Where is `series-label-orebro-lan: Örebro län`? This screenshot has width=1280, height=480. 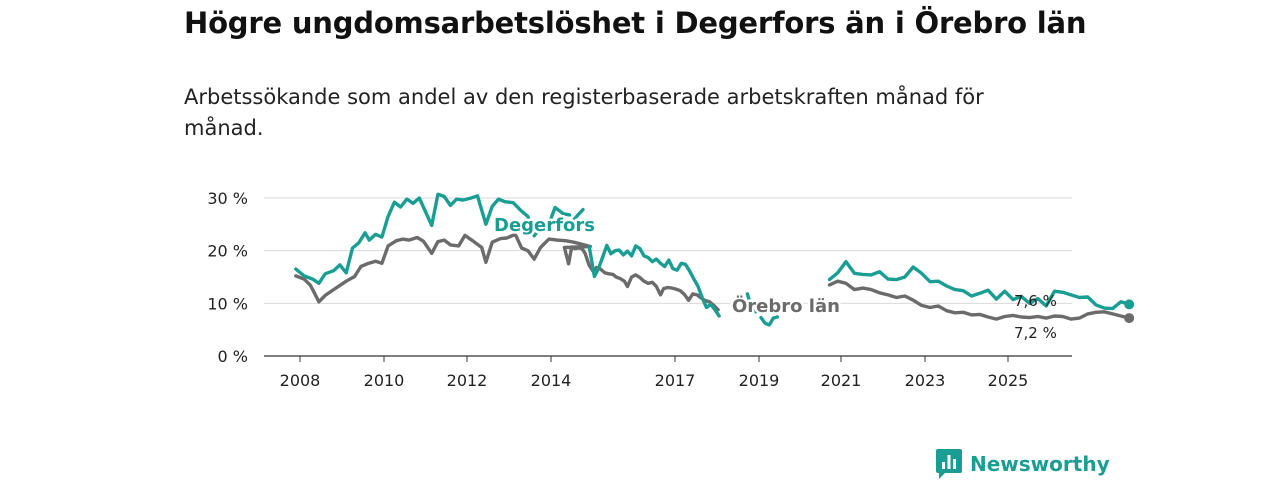 series-label-orebro-lan: Örebro län is located at coordinates (786, 306).